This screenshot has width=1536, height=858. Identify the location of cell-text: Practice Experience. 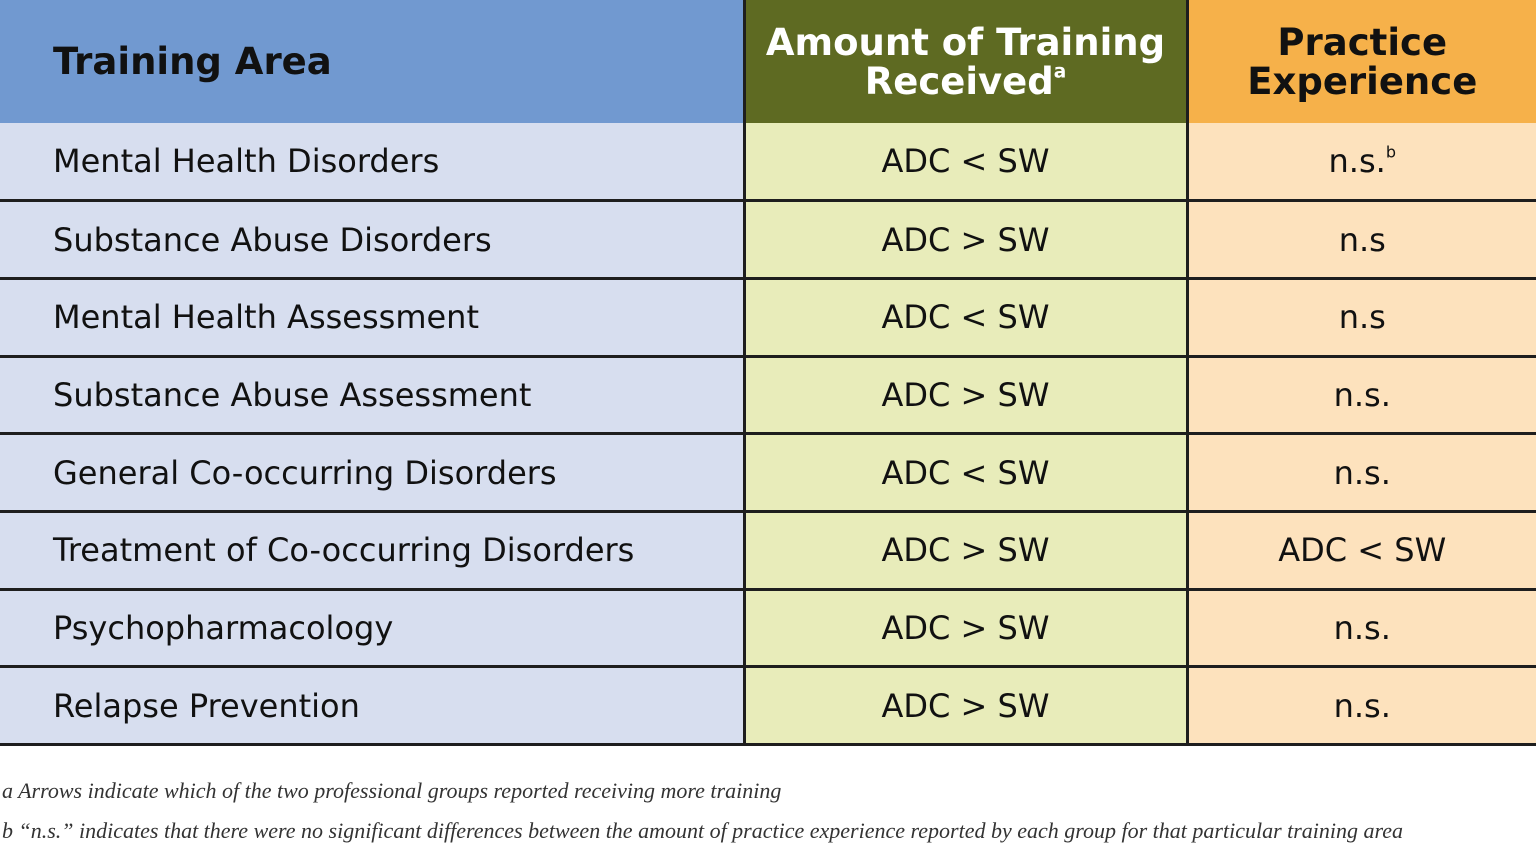
(1362, 61).